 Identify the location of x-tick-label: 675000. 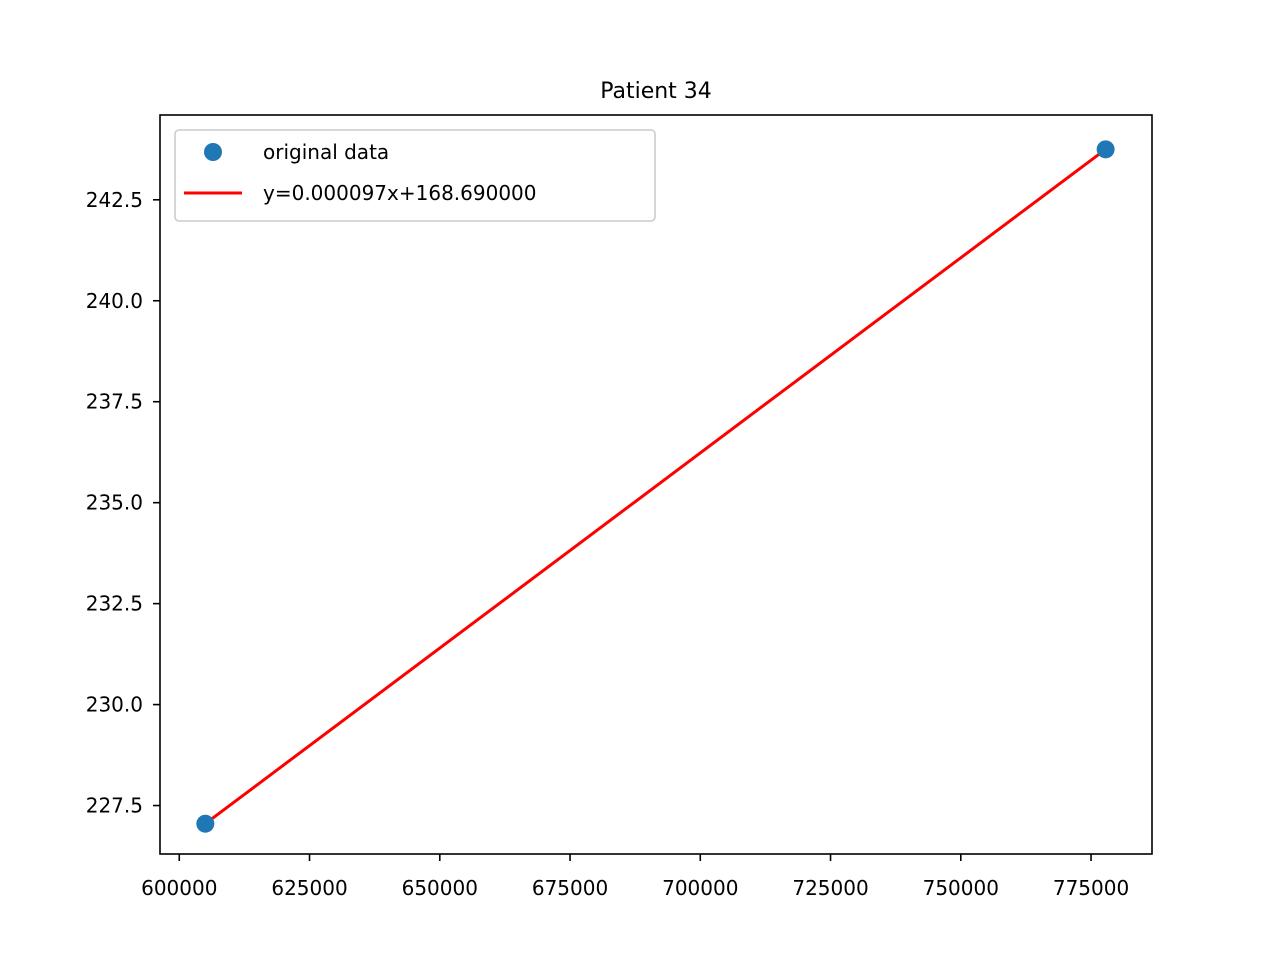
(570, 888).